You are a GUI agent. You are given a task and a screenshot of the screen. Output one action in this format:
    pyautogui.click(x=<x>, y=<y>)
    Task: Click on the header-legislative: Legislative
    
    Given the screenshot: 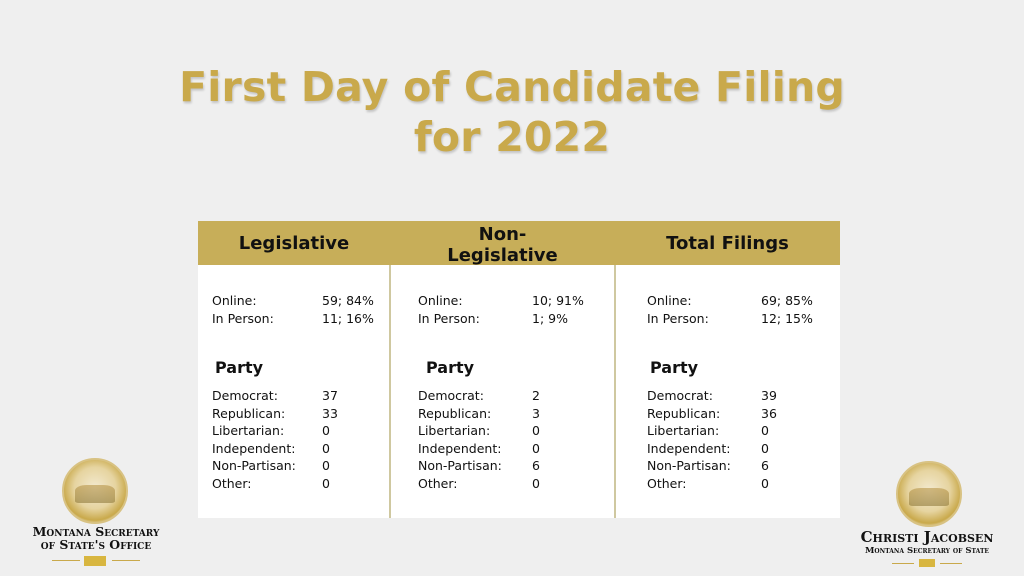 What is the action you would take?
    pyautogui.click(x=294, y=243)
    